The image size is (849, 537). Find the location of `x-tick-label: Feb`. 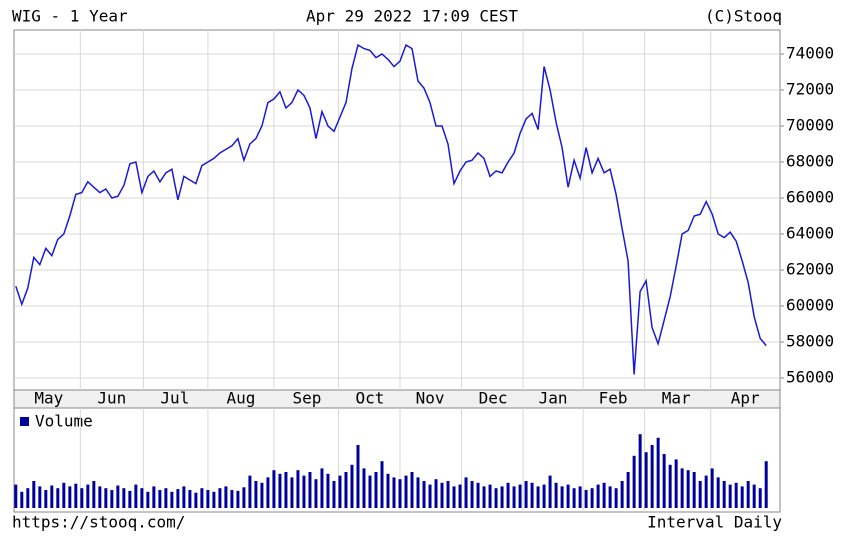

x-tick-label: Feb is located at coordinates (613, 398).